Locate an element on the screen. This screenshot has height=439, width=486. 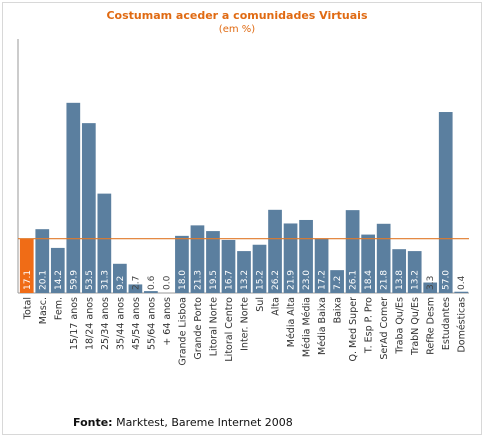
category-label: 25/34 anos is located at coordinates (105, 323).